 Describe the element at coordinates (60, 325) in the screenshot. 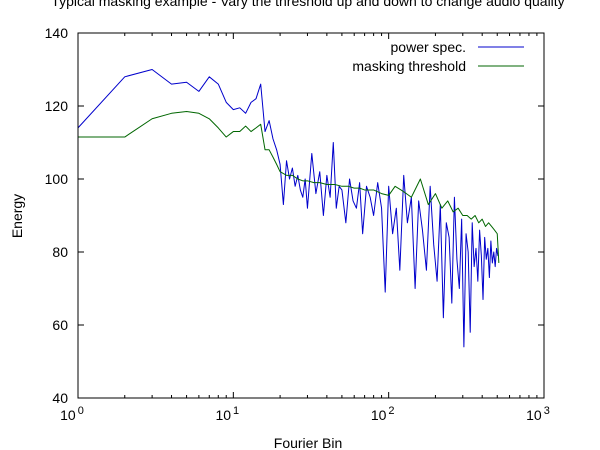

I see `y-tick-label: 60` at that location.